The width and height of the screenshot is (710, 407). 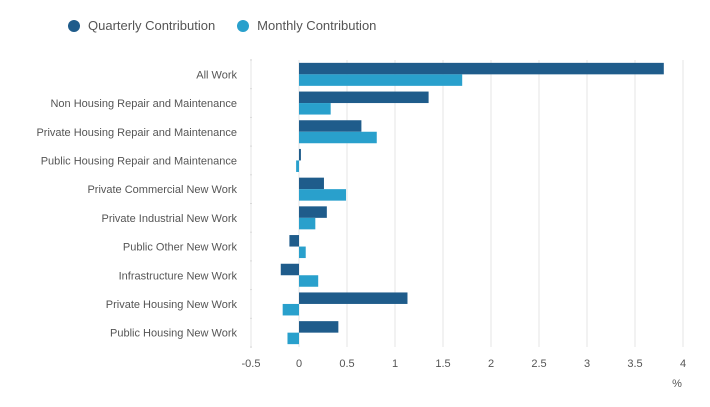 What do you see at coordinates (162, 190) in the screenshot?
I see `category-label-4: Private Commercial New Work` at bounding box center [162, 190].